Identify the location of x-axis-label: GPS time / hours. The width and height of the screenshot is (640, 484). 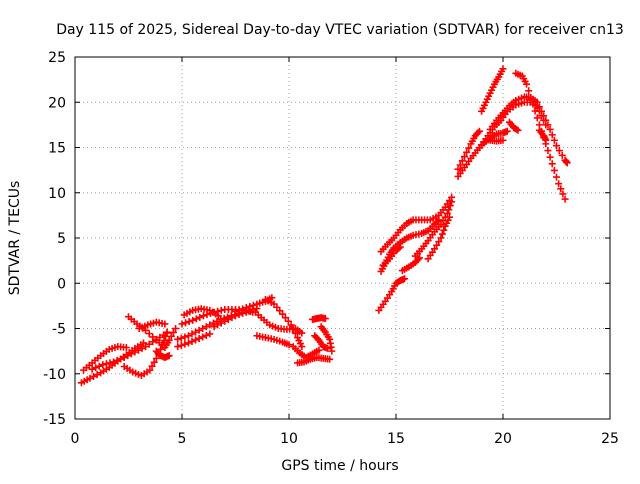
(339, 466).